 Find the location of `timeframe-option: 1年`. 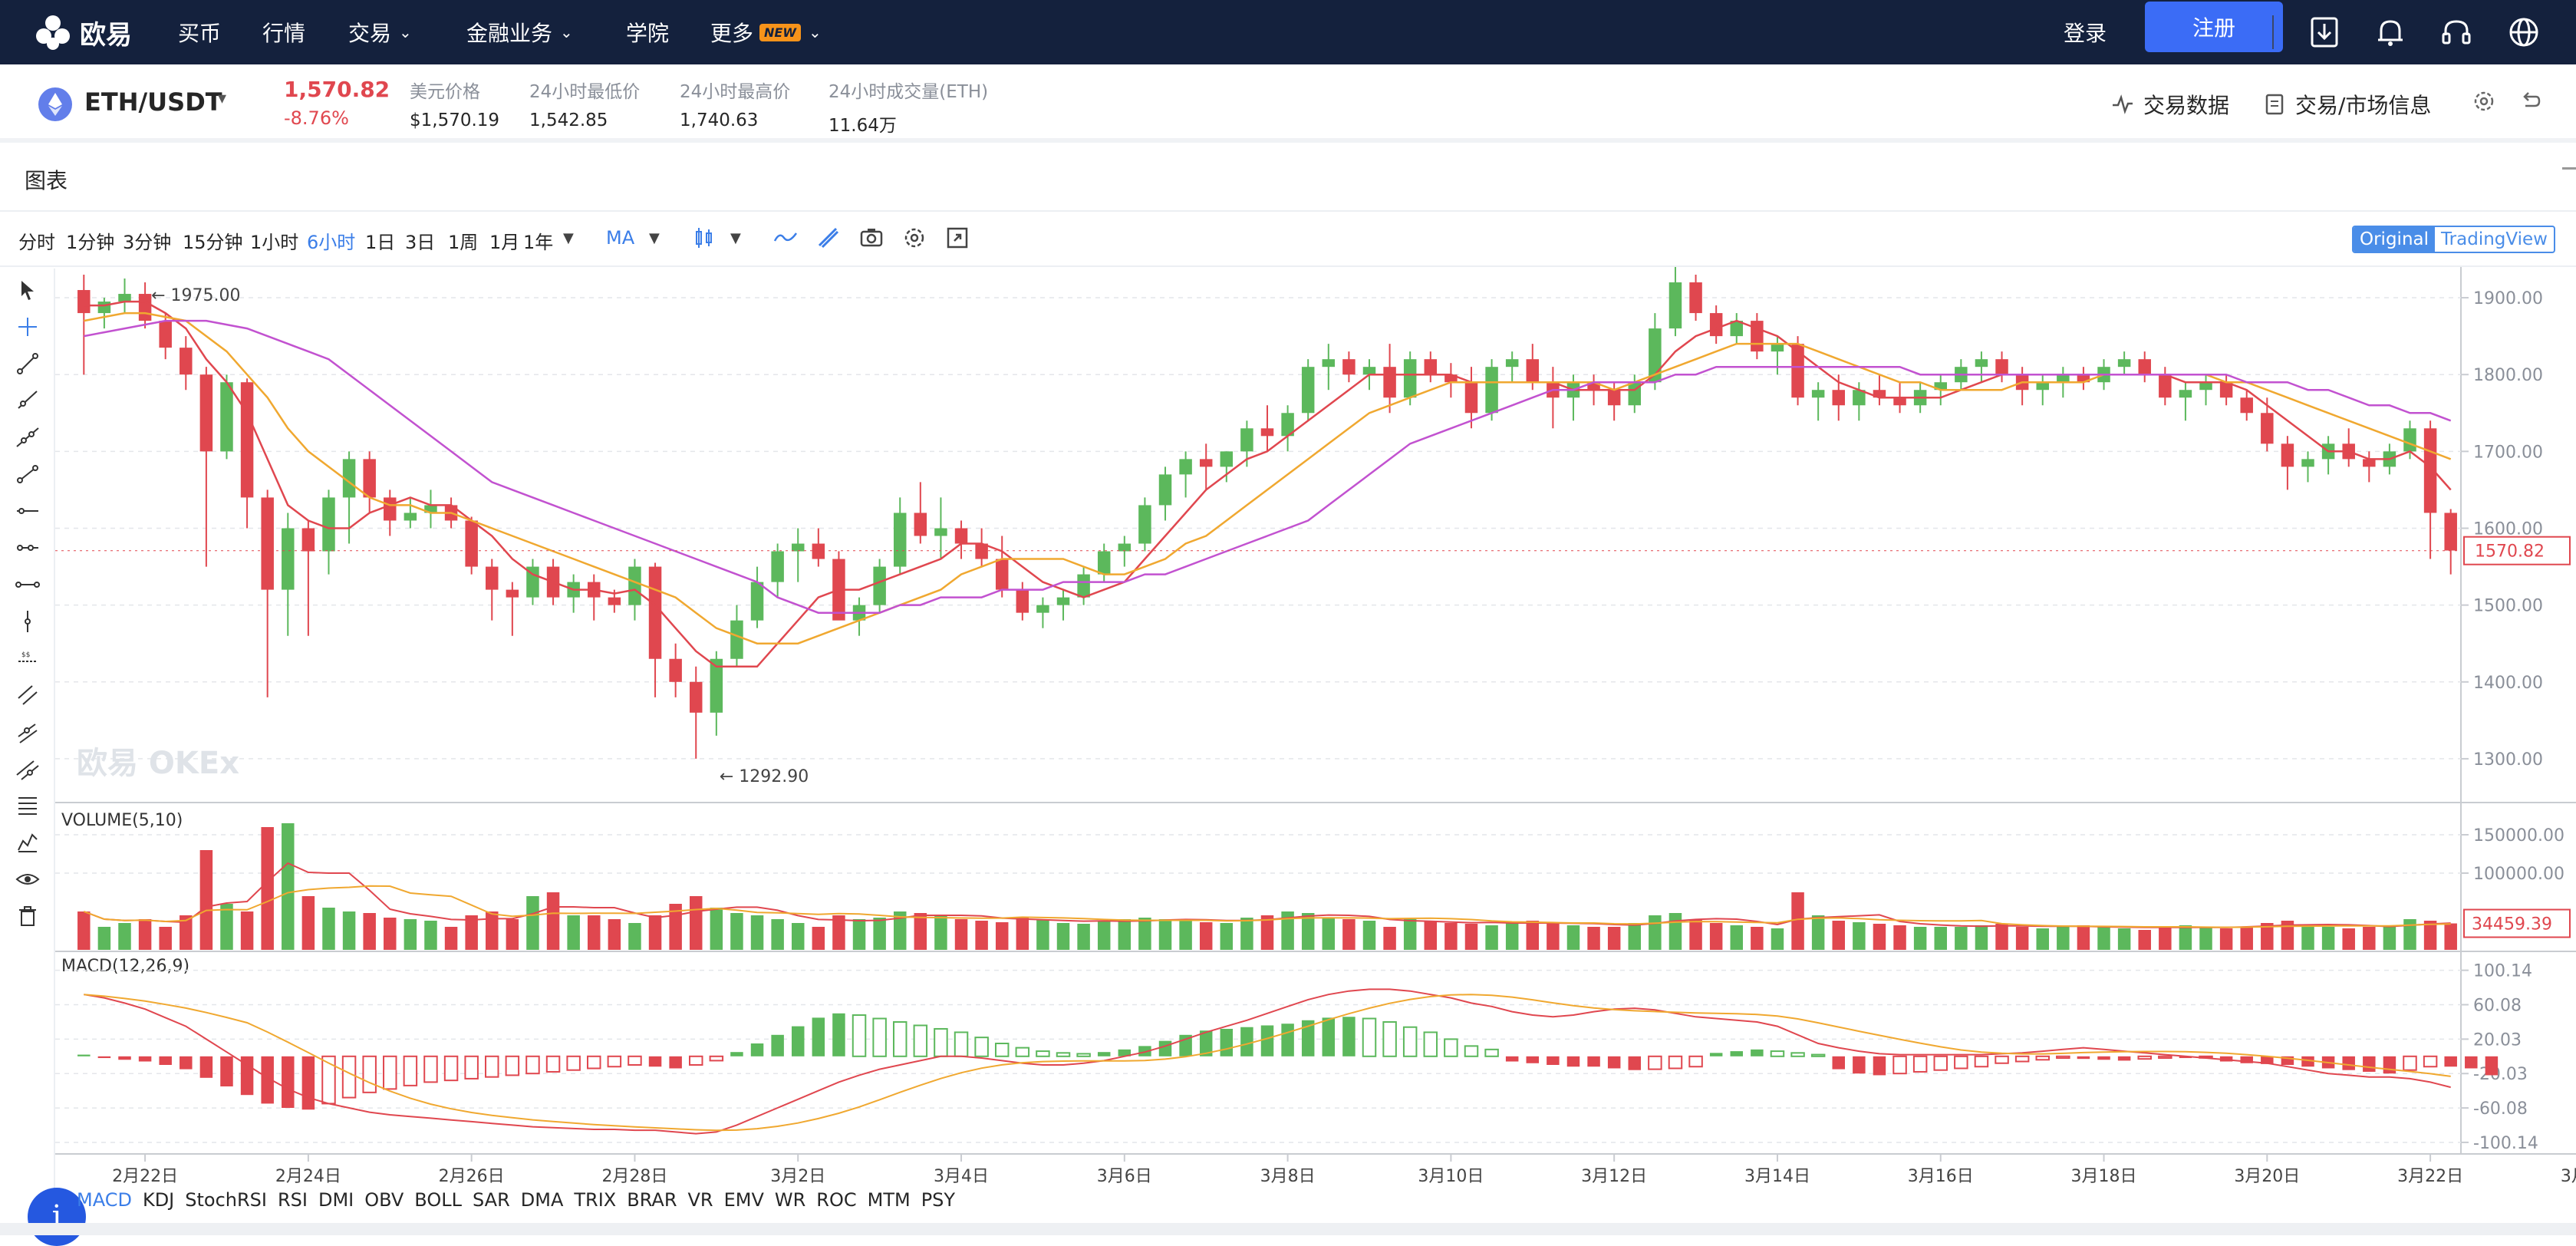

timeframe-option: 1年 is located at coordinates (538, 242).